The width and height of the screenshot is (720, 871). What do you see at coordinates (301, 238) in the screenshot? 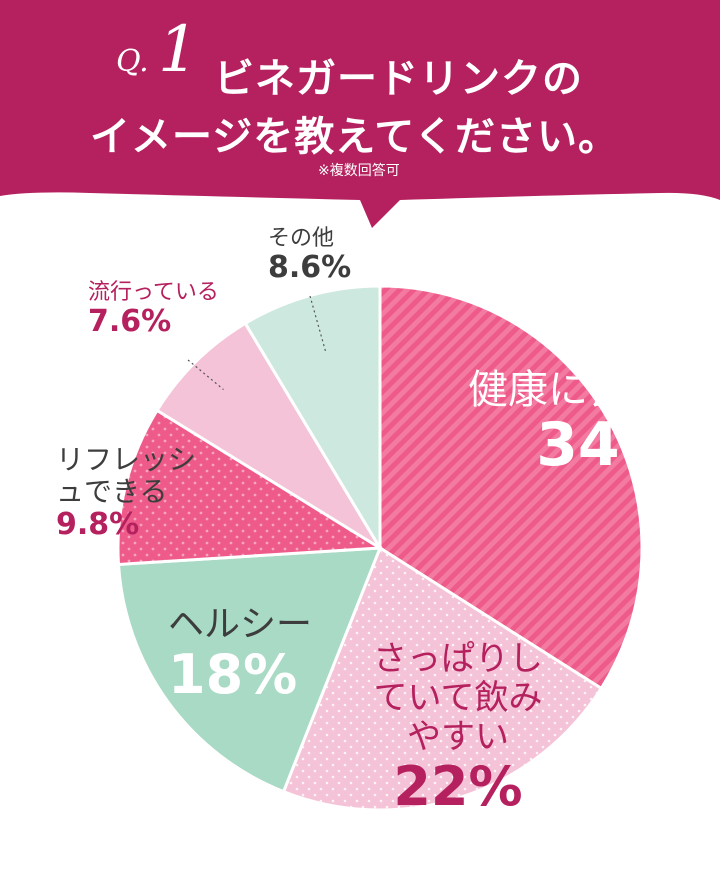
I see `slice-label-text: その他` at bounding box center [301, 238].